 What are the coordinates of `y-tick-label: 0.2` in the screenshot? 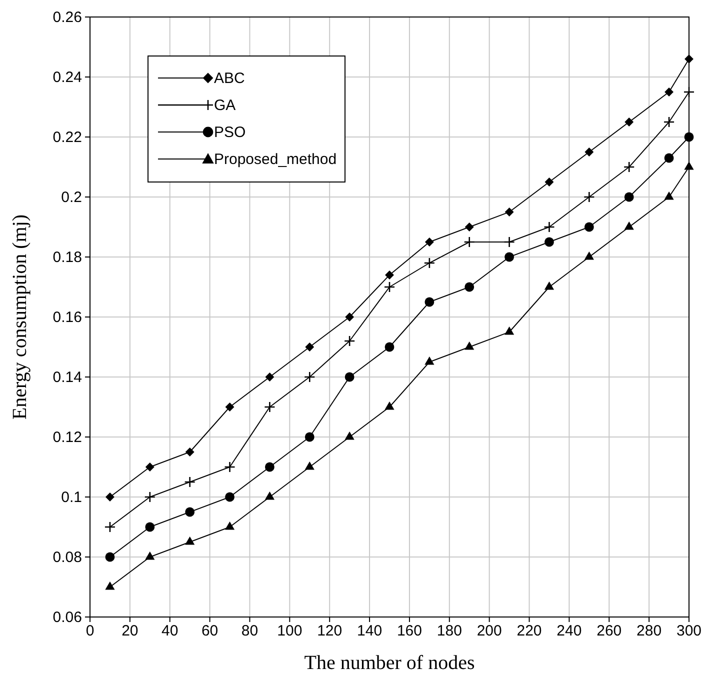 It's located at (71, 197).